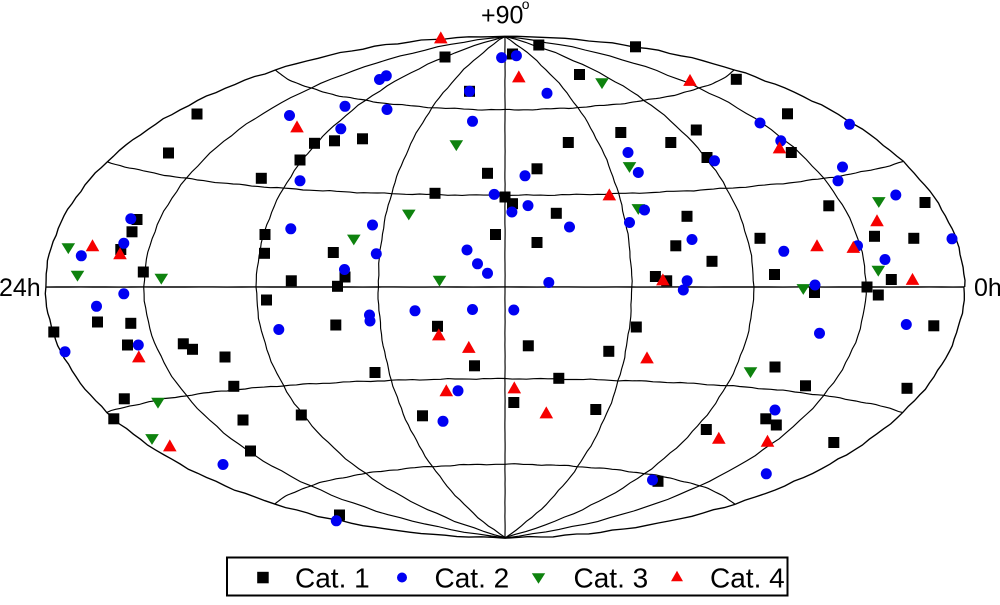 This screenshot has height=605, width=1000. I want to click on svg-text: 24h, so click(20, 288).